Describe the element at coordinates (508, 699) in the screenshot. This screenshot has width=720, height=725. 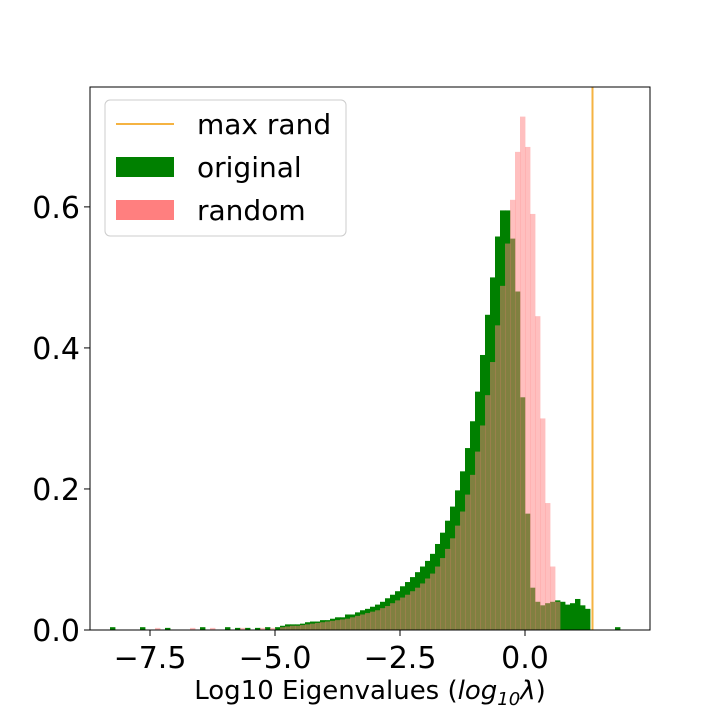
I see `x-axis-label-math-sub: 10` at that location.